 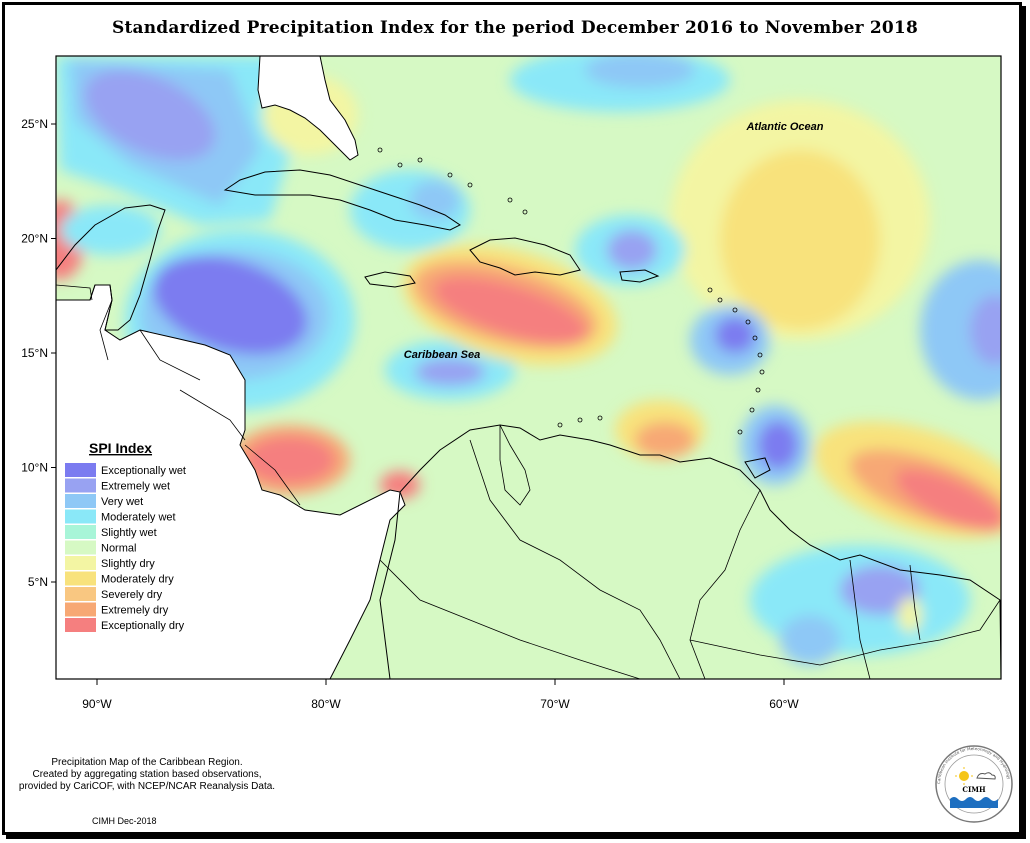 I want to click on amazon-wet, so click(x=810, y=640).